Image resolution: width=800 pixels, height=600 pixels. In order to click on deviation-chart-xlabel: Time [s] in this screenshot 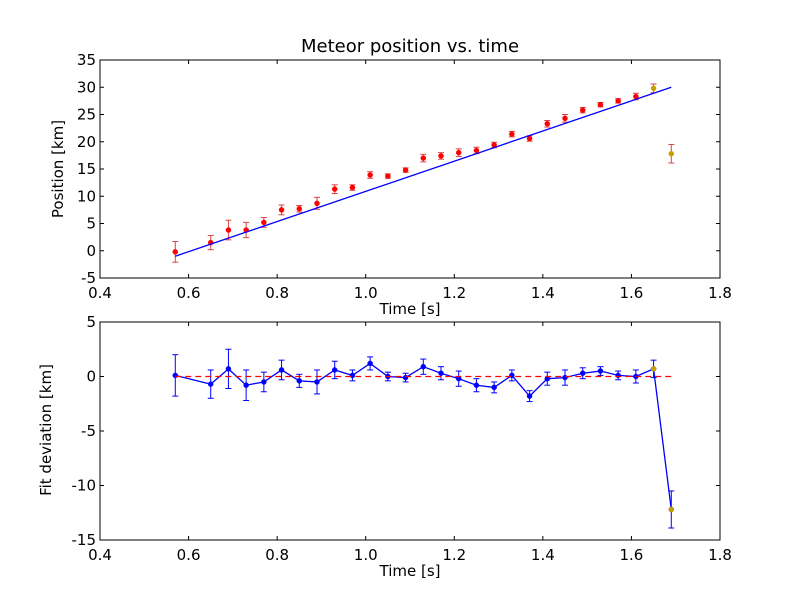, I will do `click(410, 571)`.